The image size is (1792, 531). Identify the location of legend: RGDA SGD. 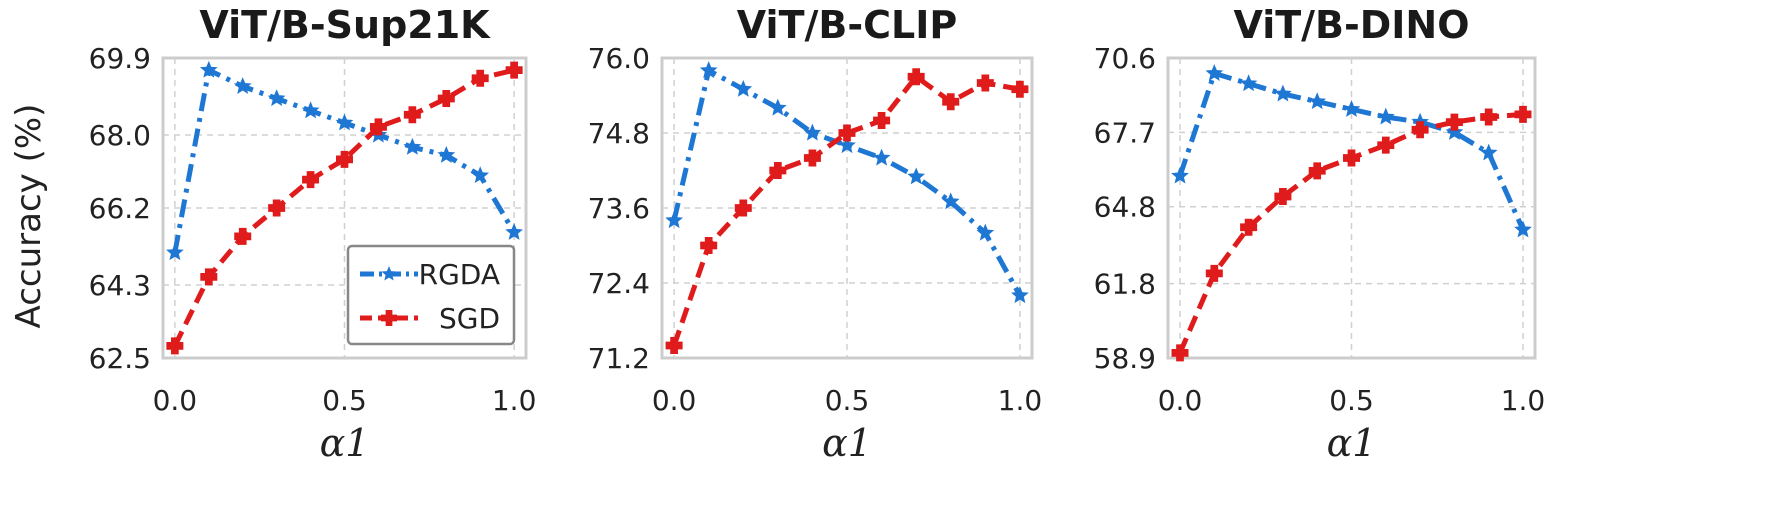
(431, 295).